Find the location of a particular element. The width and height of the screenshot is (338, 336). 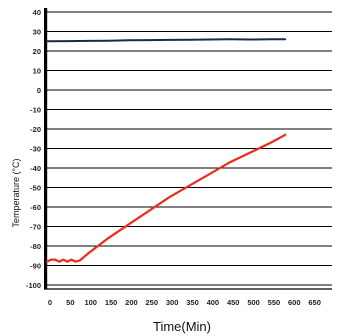

y-tick-label: -20 is located at coordinates (35, 129).